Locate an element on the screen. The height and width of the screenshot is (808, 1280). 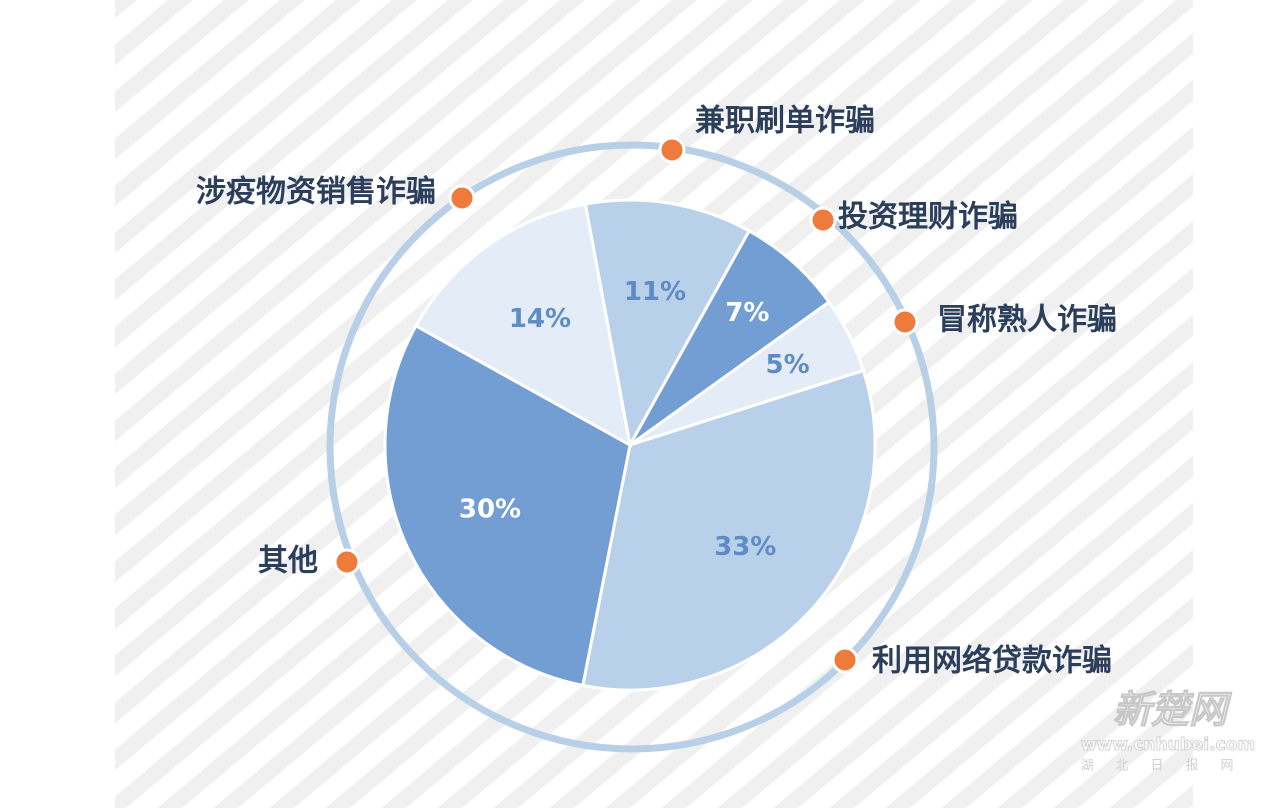
category-label: 涉疫物资销售诈骗 is located at coordinates (316, 192).